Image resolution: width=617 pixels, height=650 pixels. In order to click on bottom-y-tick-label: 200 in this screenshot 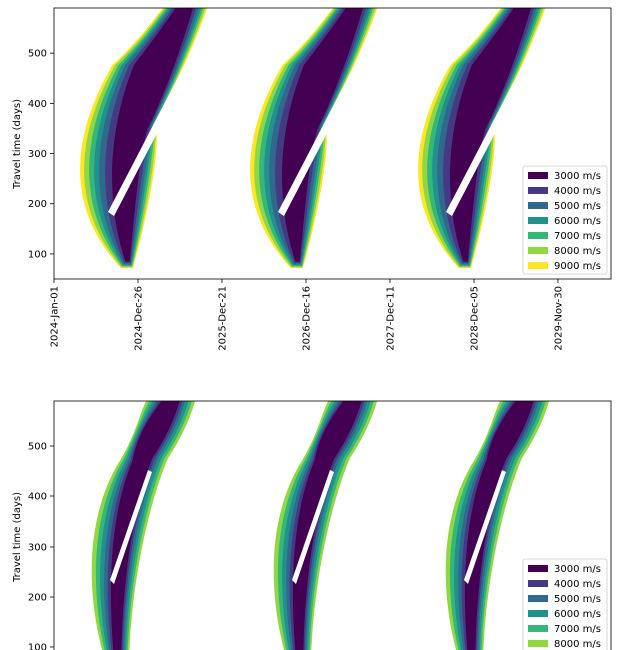, I will do `click(37, 598)`.